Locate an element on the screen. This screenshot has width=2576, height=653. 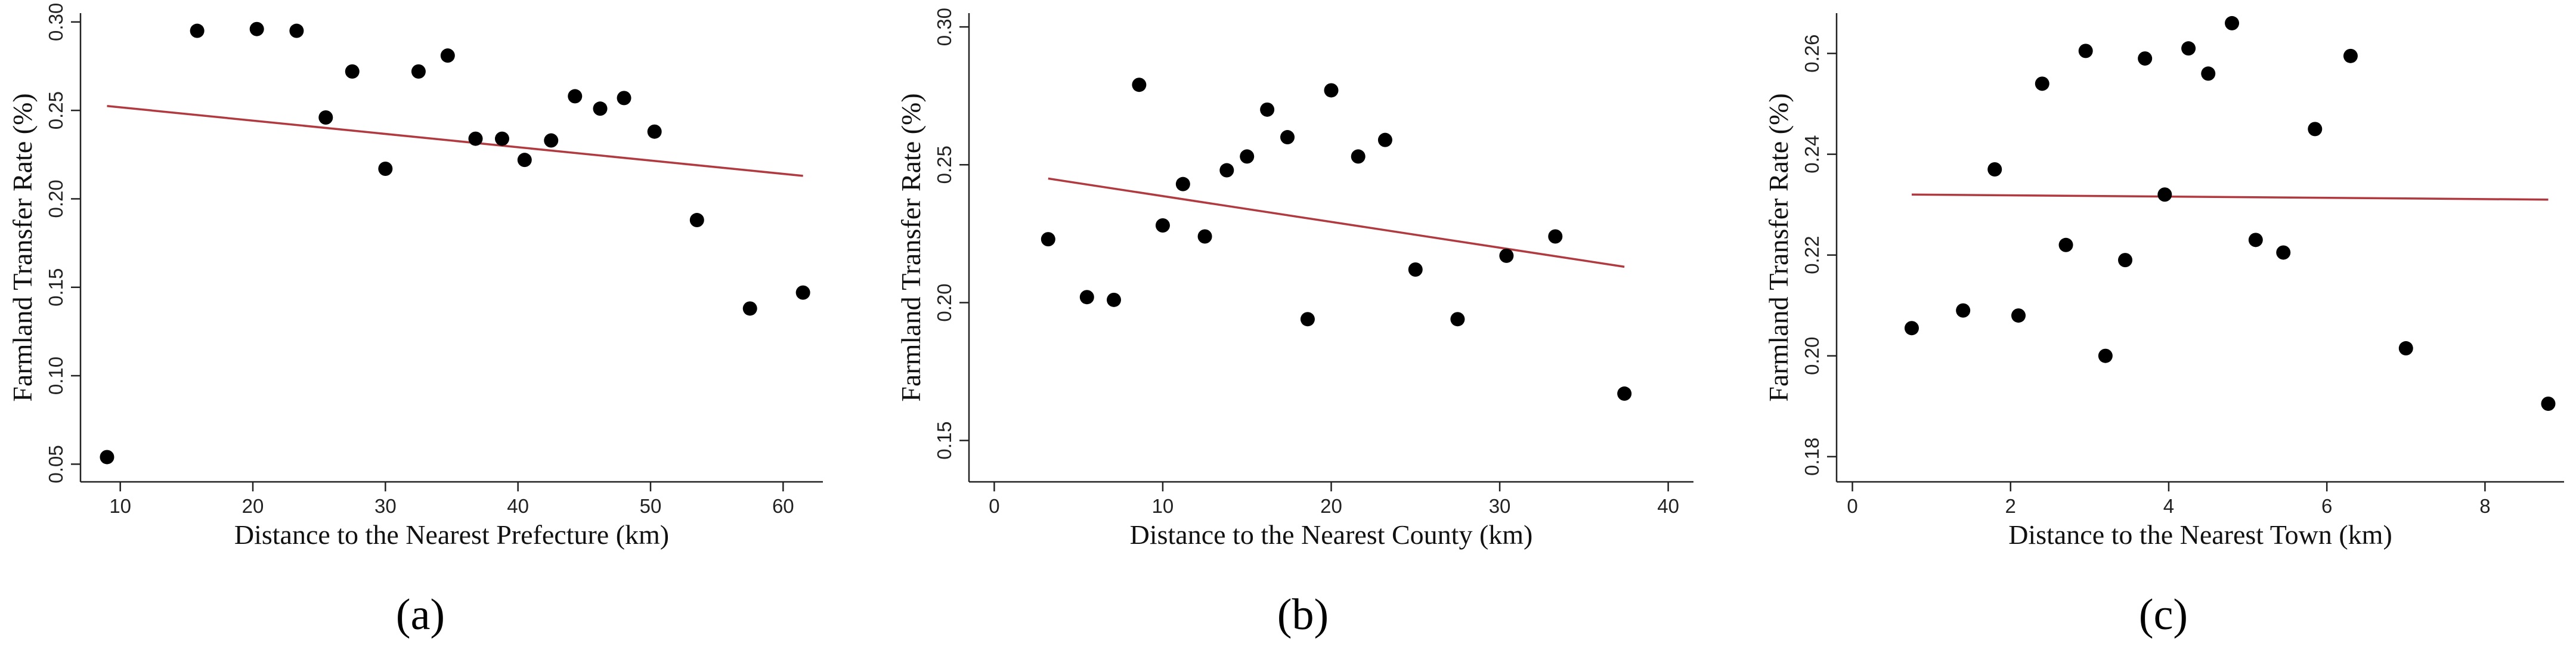
x-tick-label: 6 is located at coordinates (2327, 506).